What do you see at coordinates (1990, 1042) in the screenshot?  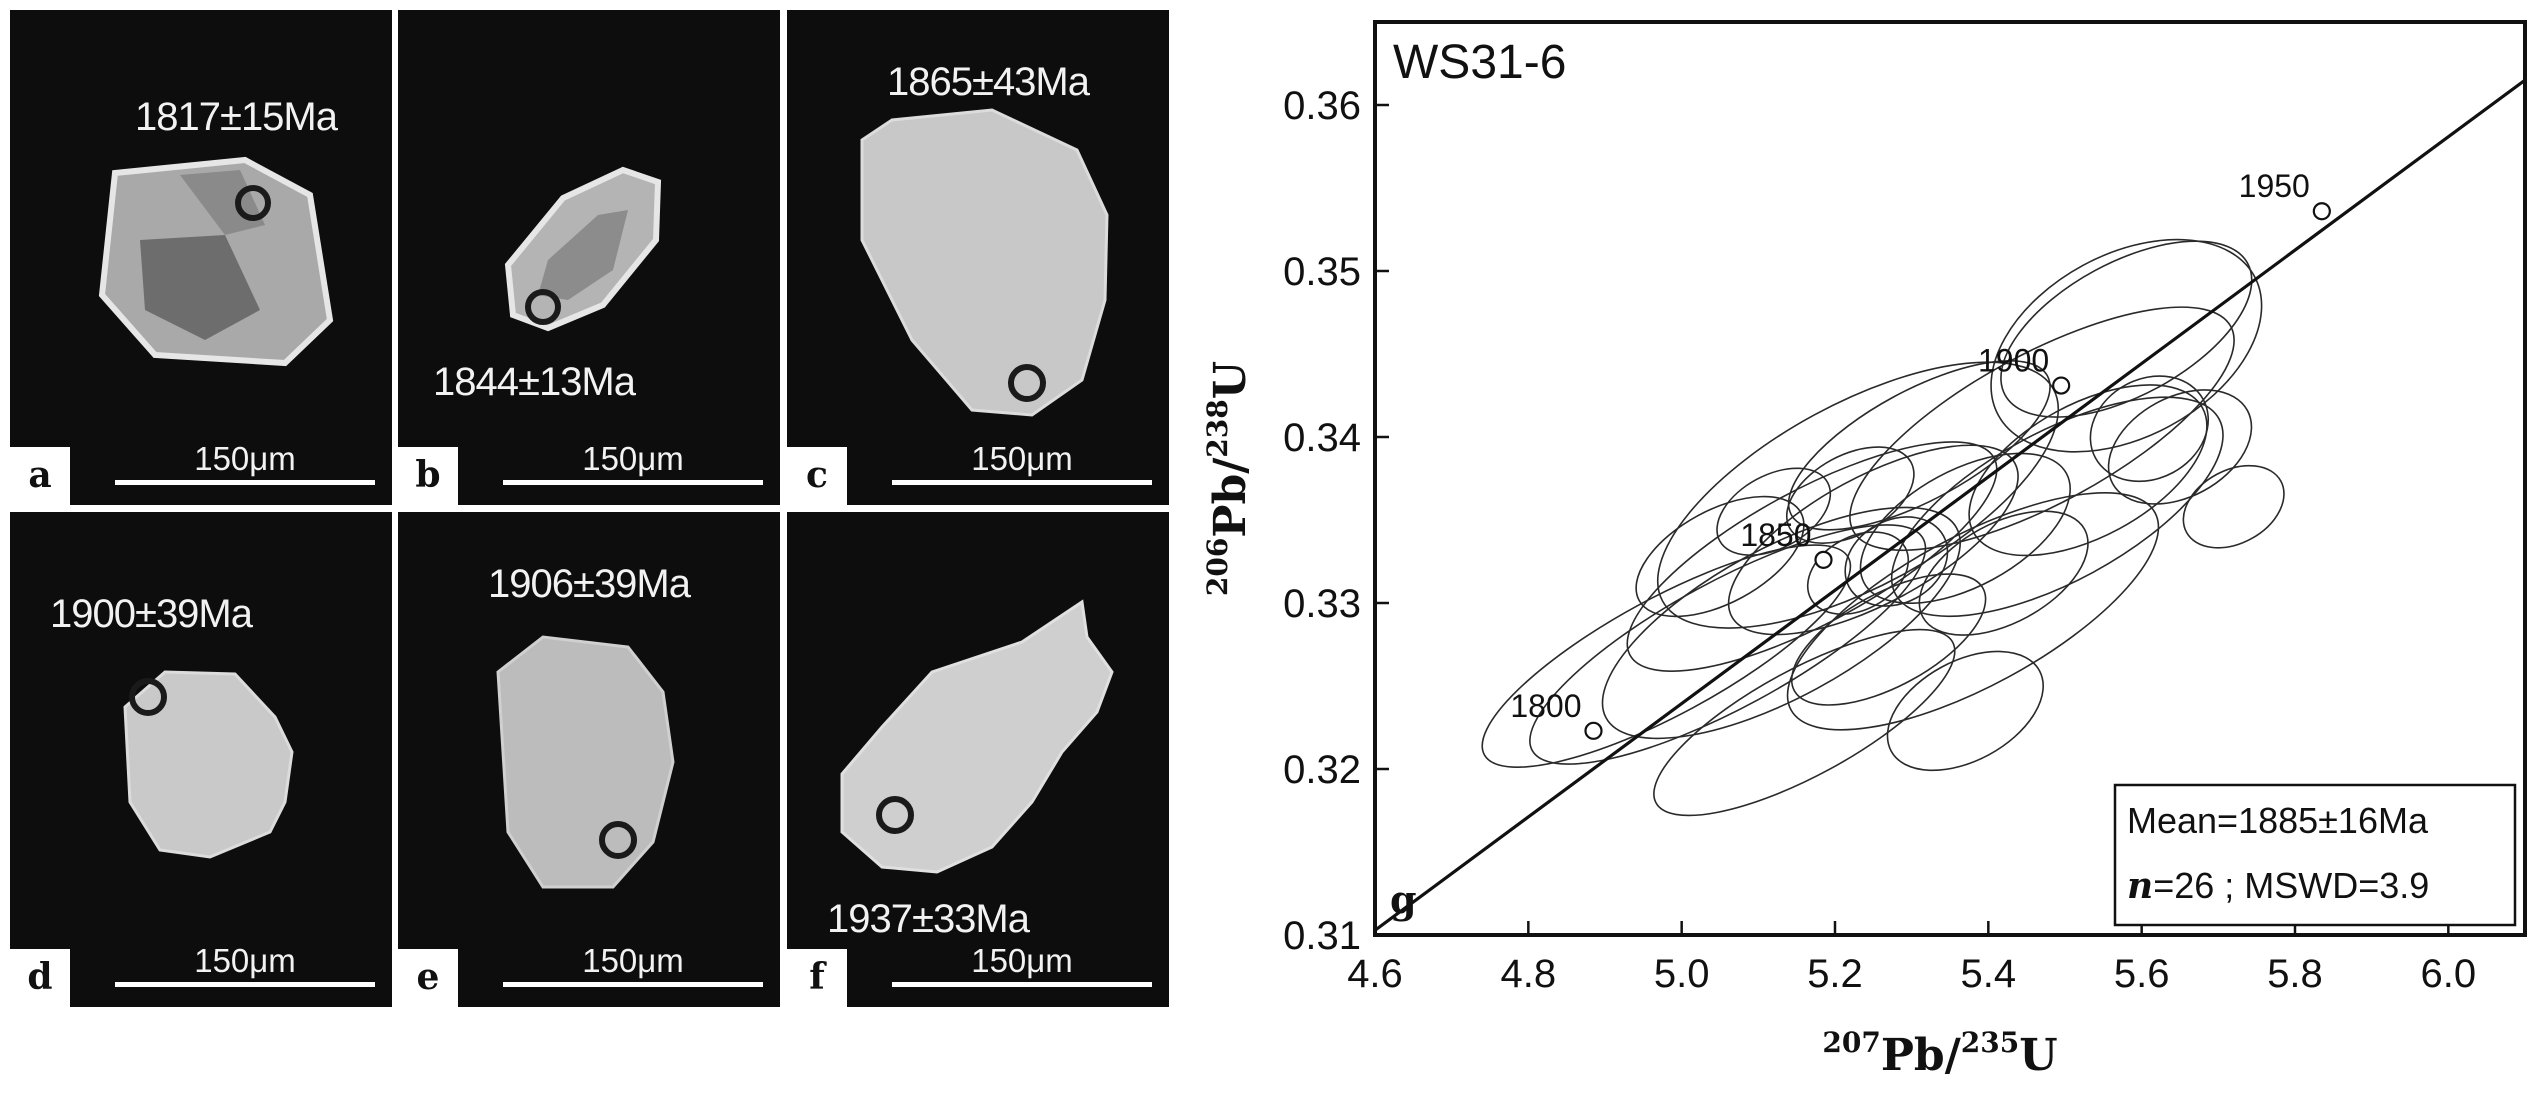 I see `x-label-mass2: 235` at bounding box center [1990, 1042].